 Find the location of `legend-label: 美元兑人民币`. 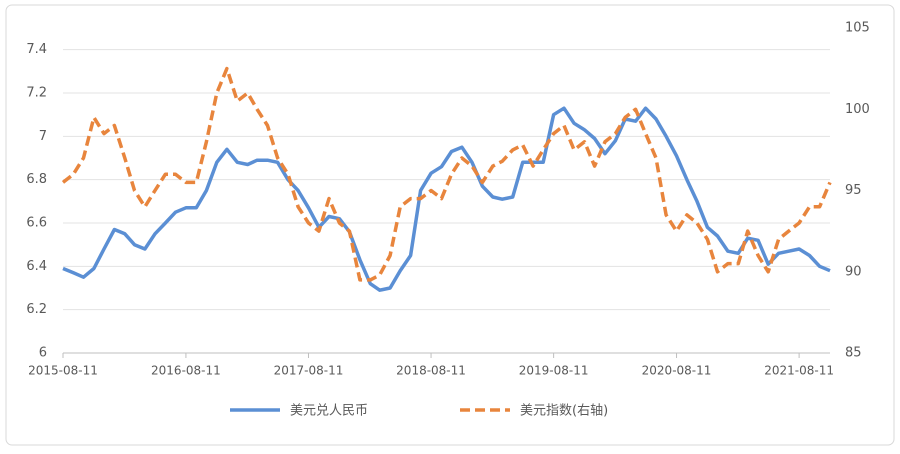

legend-label: 美元兑人民币 is located at coordinates (329, 411).